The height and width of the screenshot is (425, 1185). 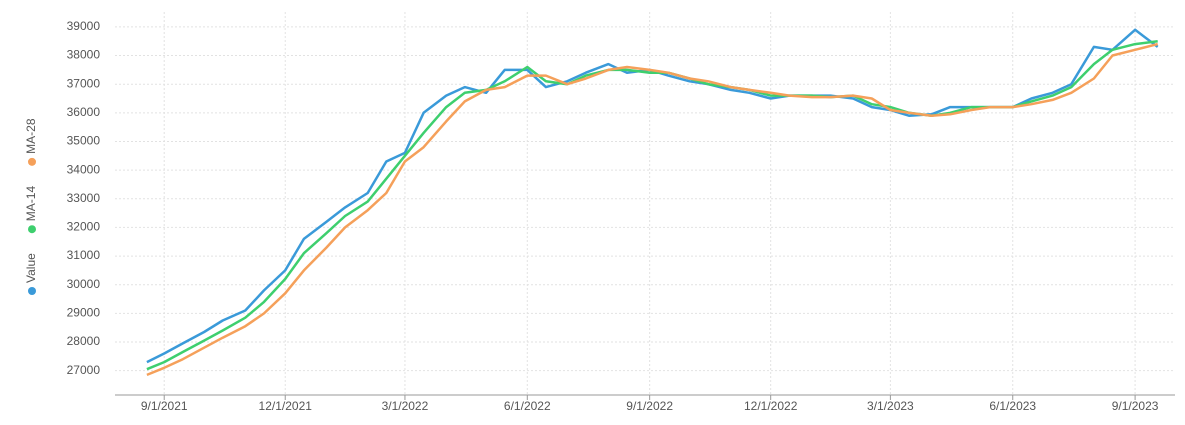 What do you see at coordinates (84, 55) in the screenshot?
I see `y-tick-label: 38000` at bounding box center [84, 55].